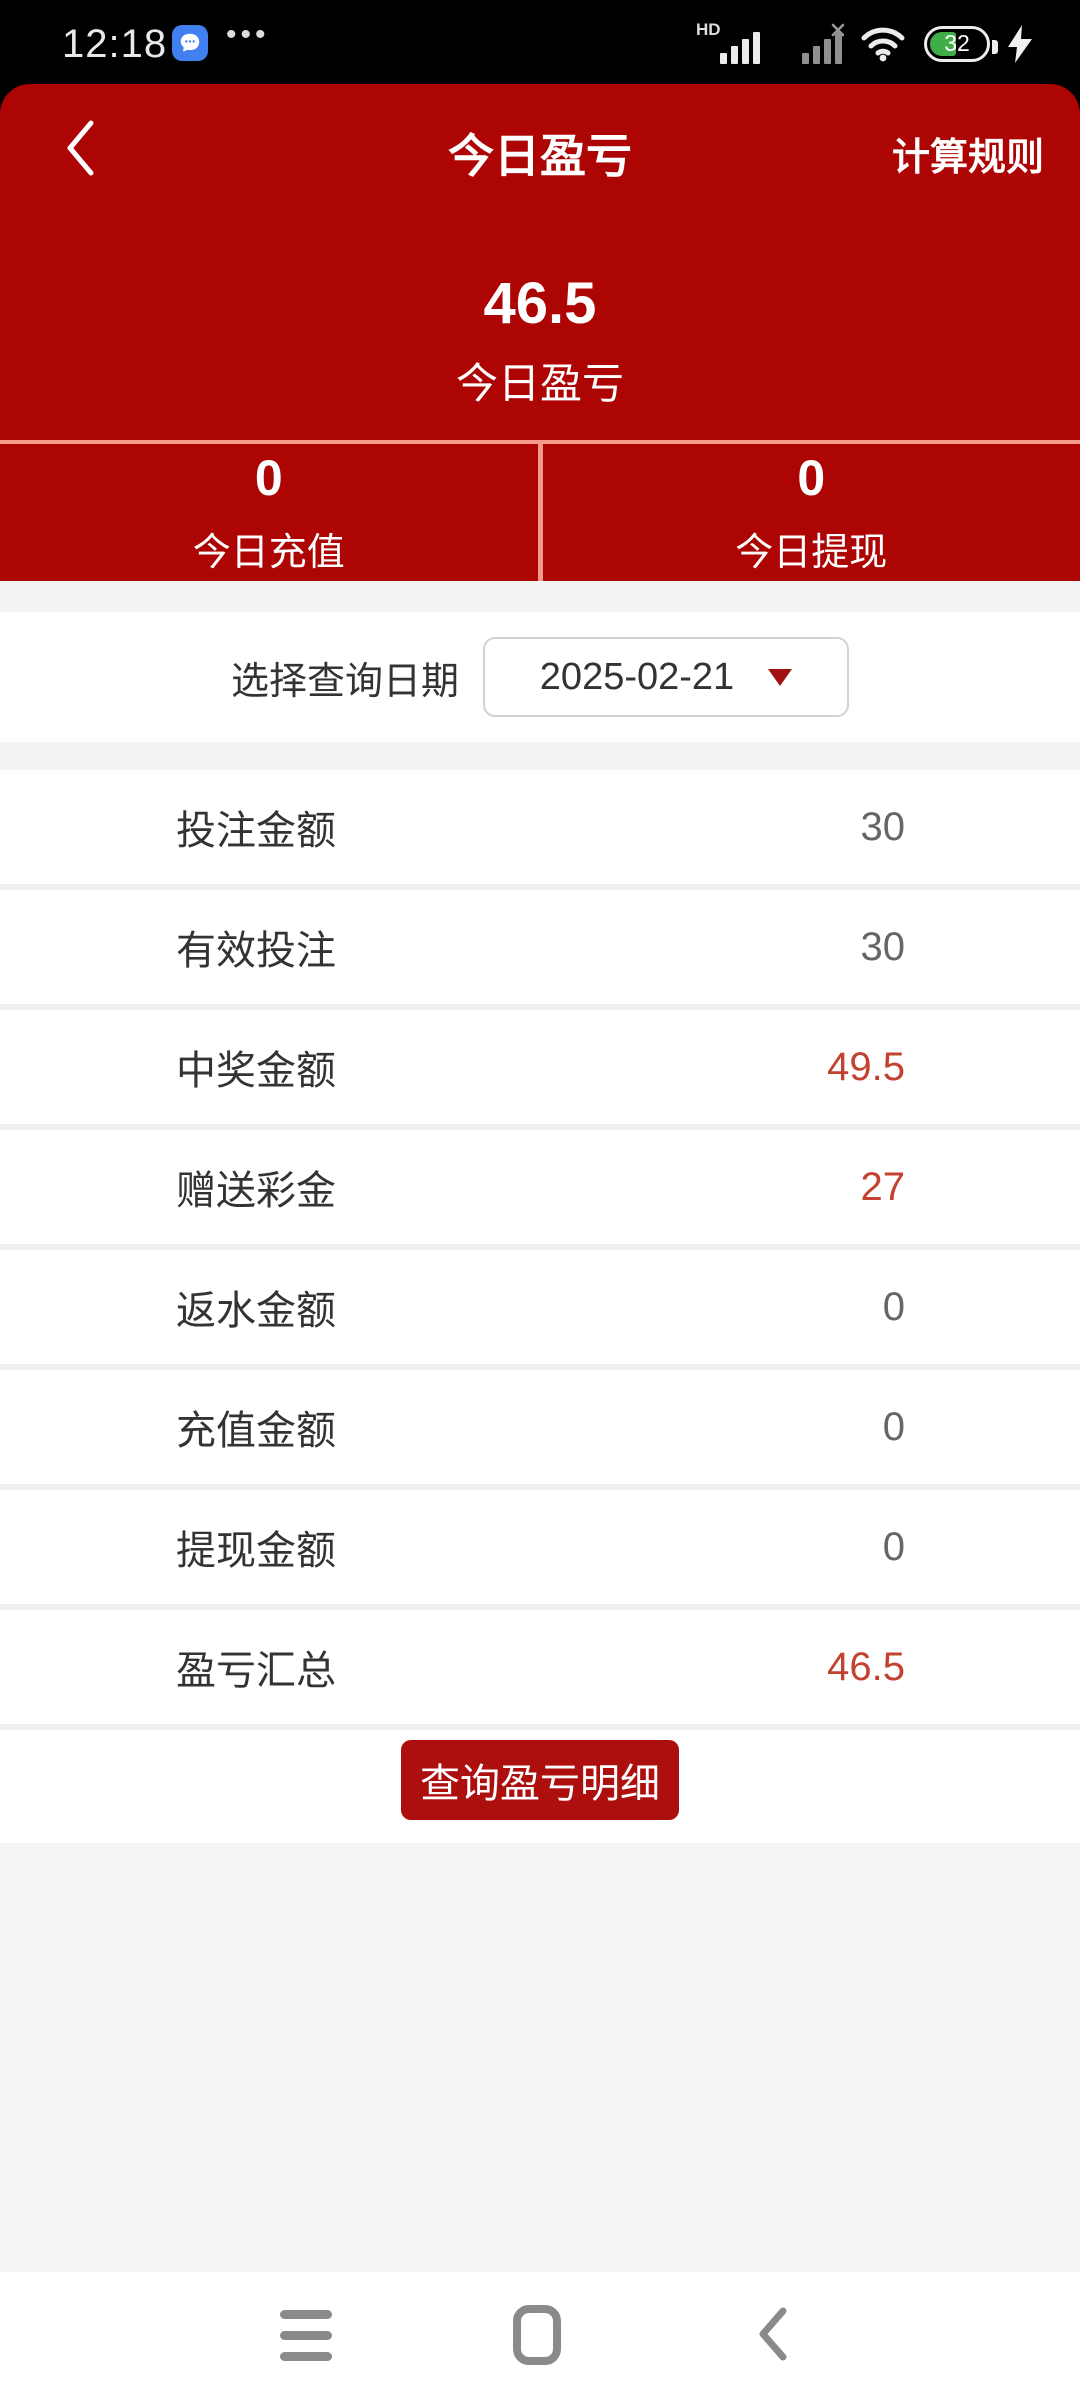  Describe the element at coordinates (637, 676) in the screenshot. I see `date-dropdown-value: 2025-02-21` at that location.